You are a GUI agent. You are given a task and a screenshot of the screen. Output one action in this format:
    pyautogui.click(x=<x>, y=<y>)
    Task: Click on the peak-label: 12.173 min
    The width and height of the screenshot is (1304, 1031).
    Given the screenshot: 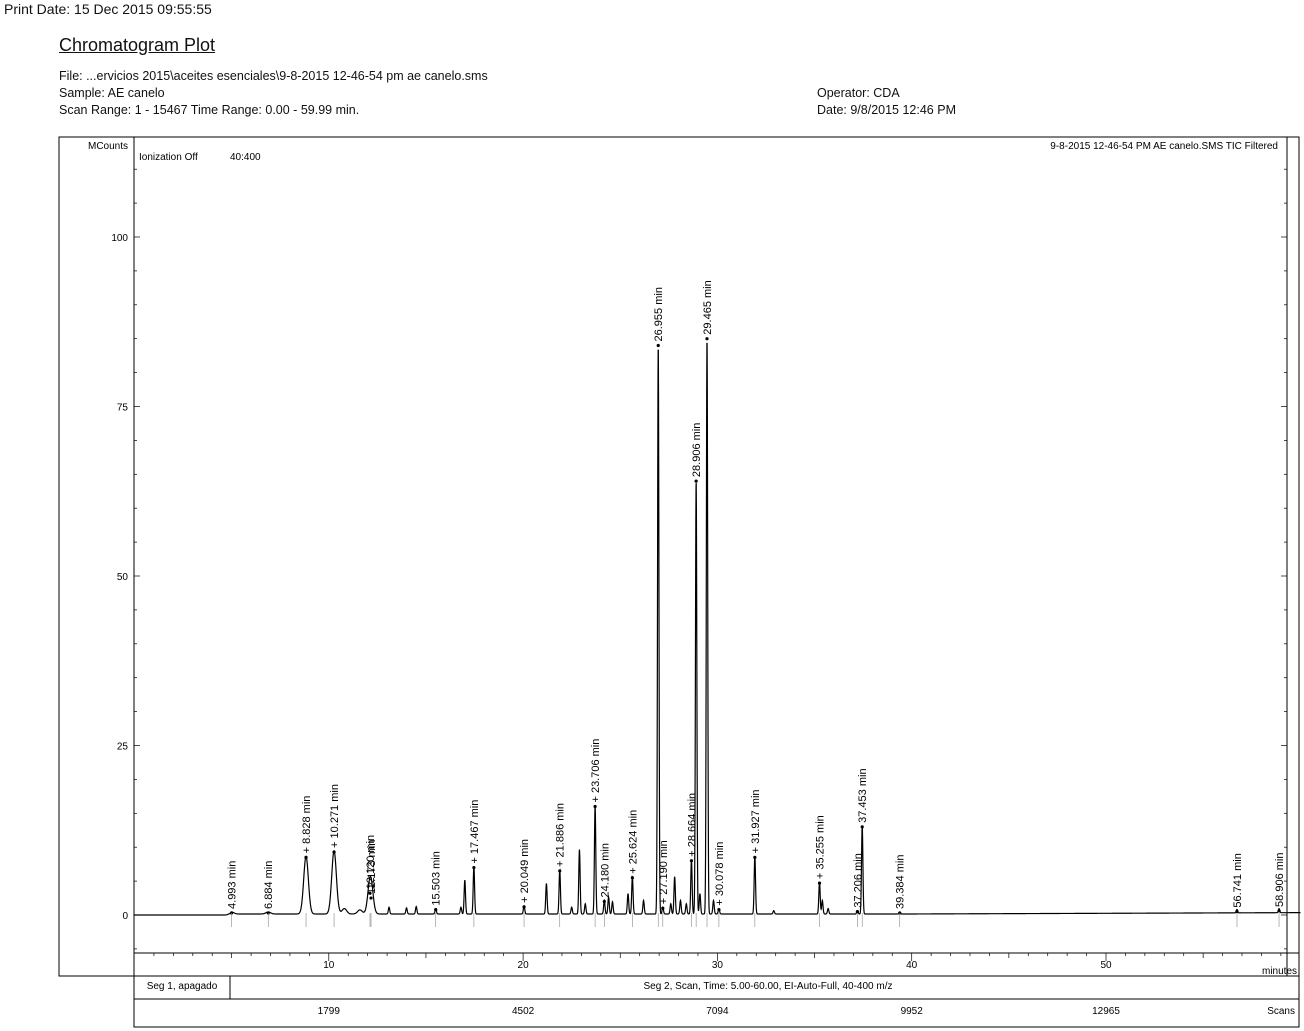 What is the action you would take?
    pyautogui.click(x=372, y=867)
    